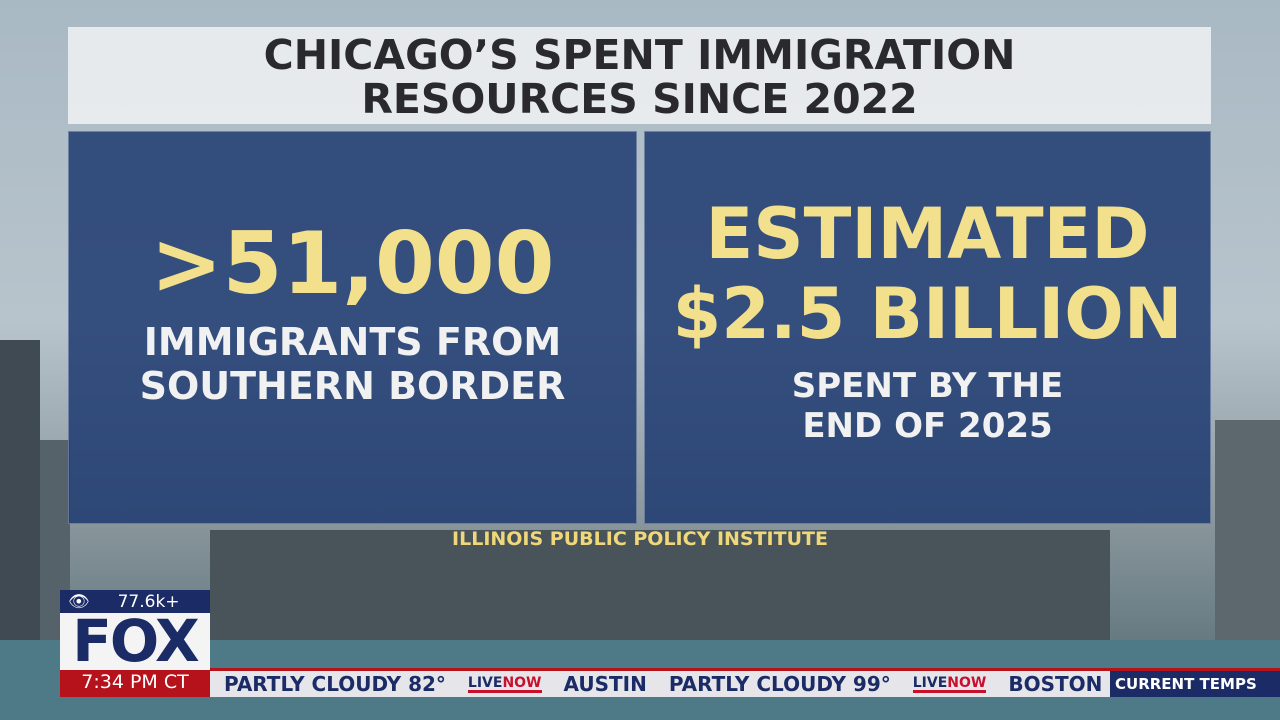  What do you see at coordinates (135, 641) in the screenshot?
I see `fox-logo: FOX` at bounding box center [135, 641].